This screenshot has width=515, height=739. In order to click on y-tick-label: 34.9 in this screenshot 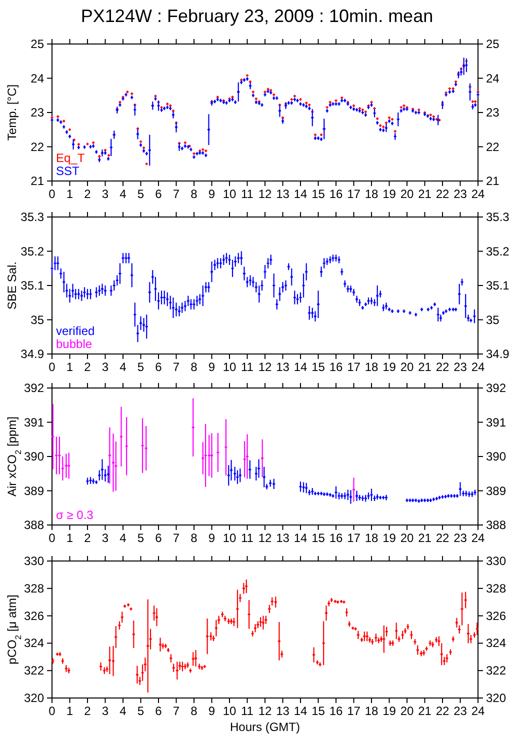, I will do `click(32, 354)`.